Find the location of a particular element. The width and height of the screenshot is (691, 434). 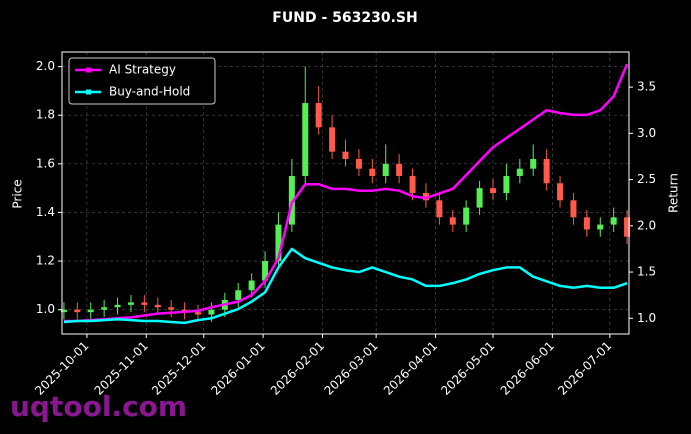

y2-axis-label: Return is located at coordinates (674, 193).